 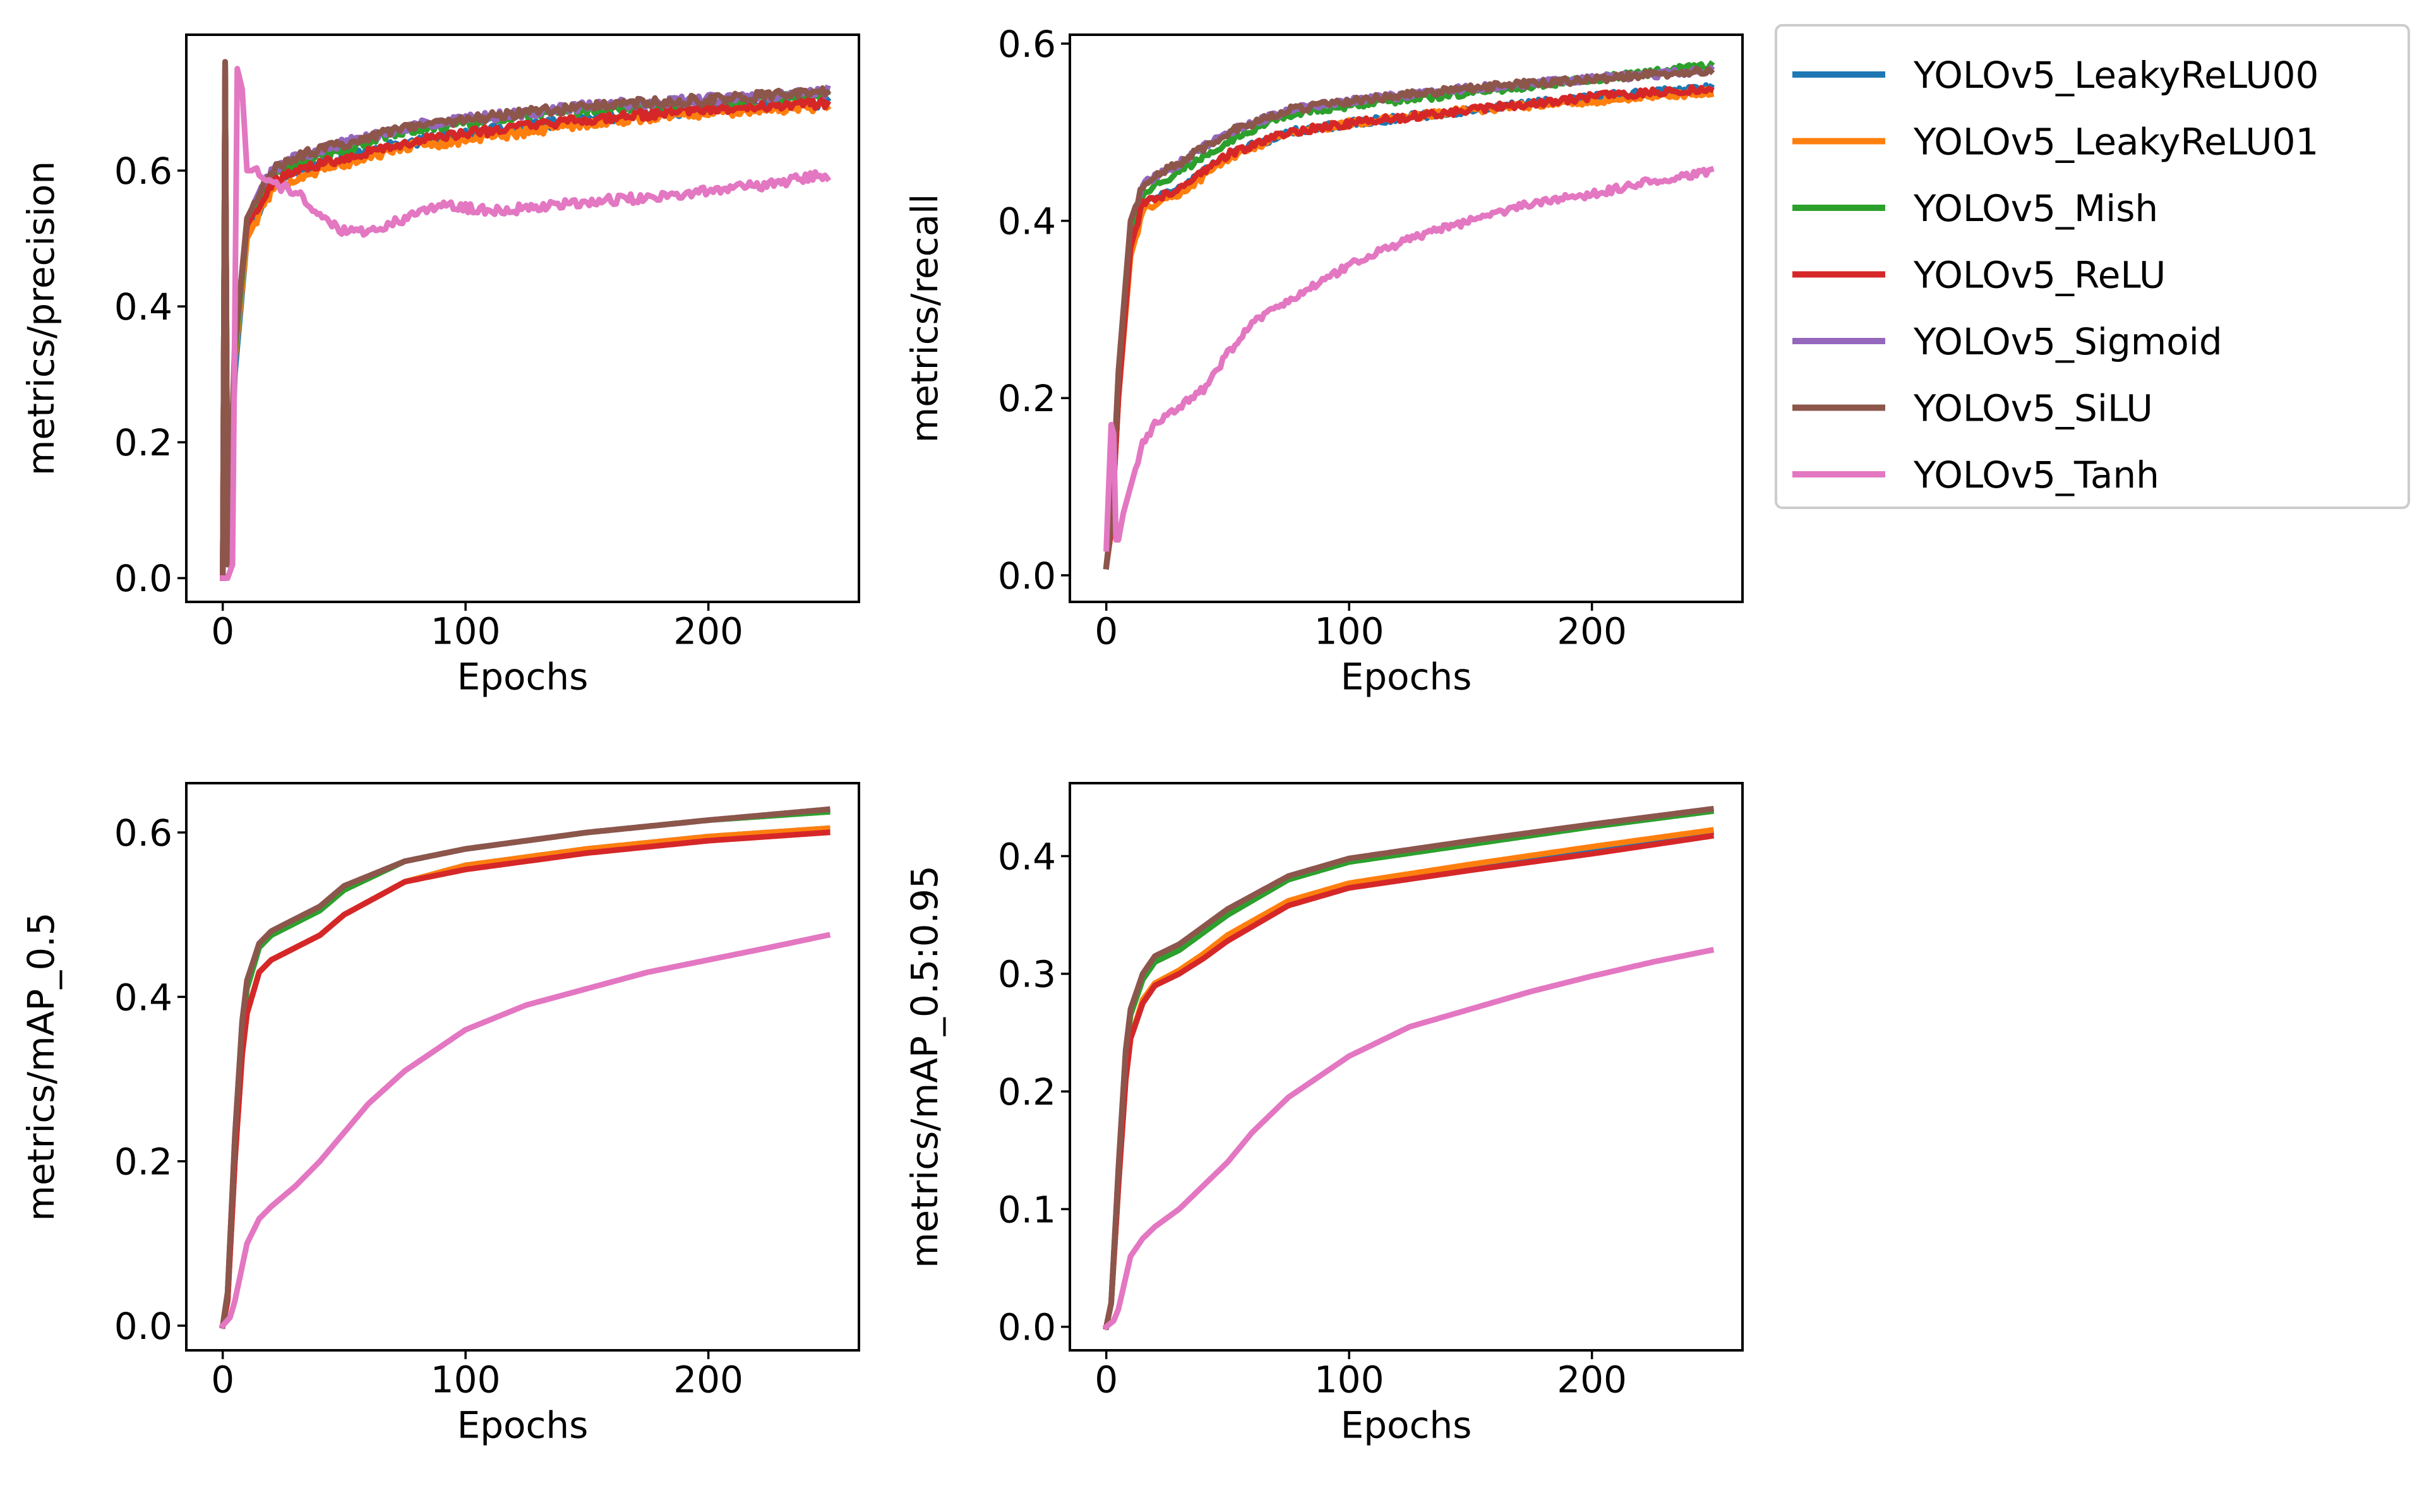 What do you see at coordinates (41, 1067) in the screenshot?
I see `y-axis-label: metrics/mAP_0.5` at bounding box center [41, 1067].